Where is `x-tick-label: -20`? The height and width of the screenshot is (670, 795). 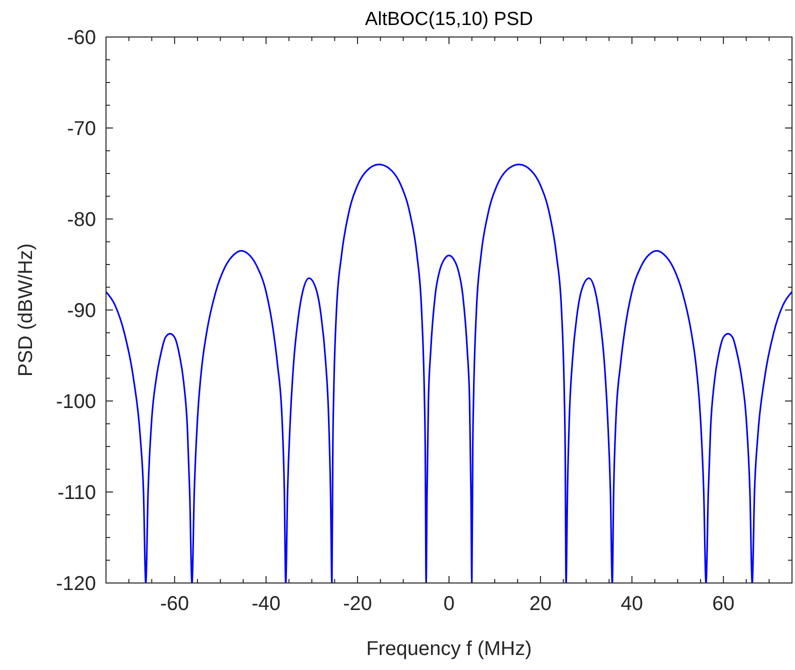
x-tick-label: -20 is located at coordinates (357, 604).